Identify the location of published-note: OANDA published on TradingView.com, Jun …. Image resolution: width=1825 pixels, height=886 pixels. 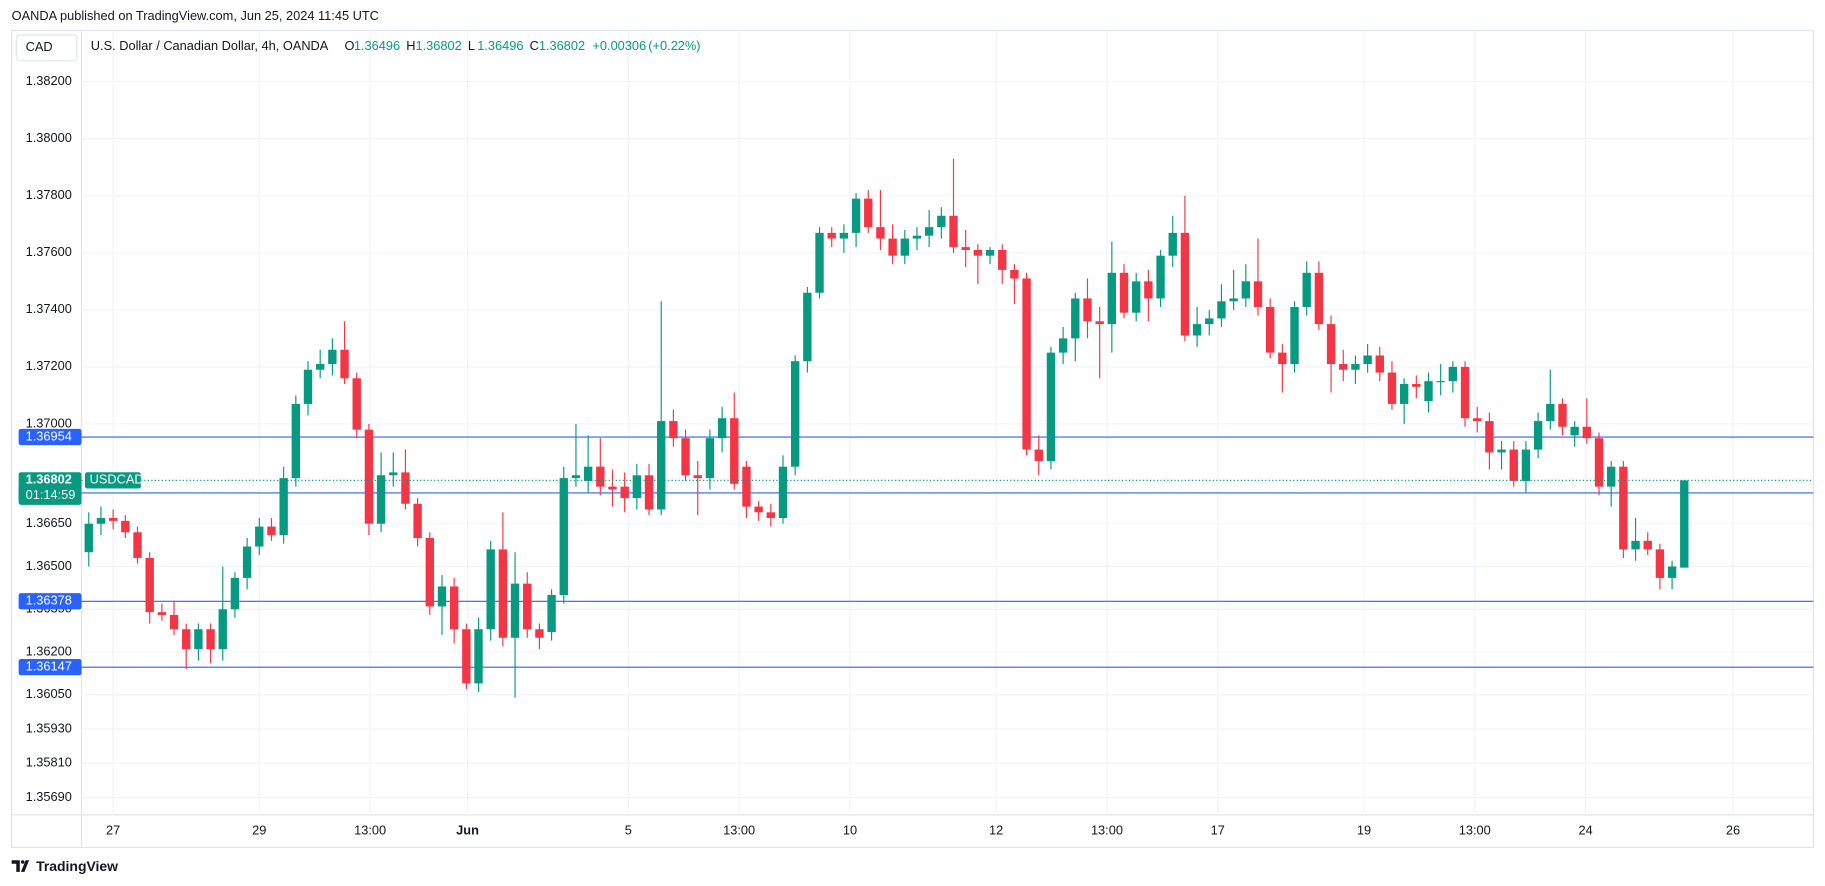
(195, 15).